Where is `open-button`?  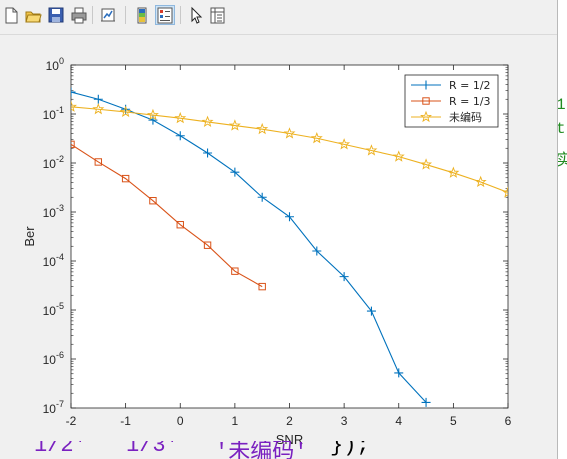
open-button is located at coordinates (33, 15).